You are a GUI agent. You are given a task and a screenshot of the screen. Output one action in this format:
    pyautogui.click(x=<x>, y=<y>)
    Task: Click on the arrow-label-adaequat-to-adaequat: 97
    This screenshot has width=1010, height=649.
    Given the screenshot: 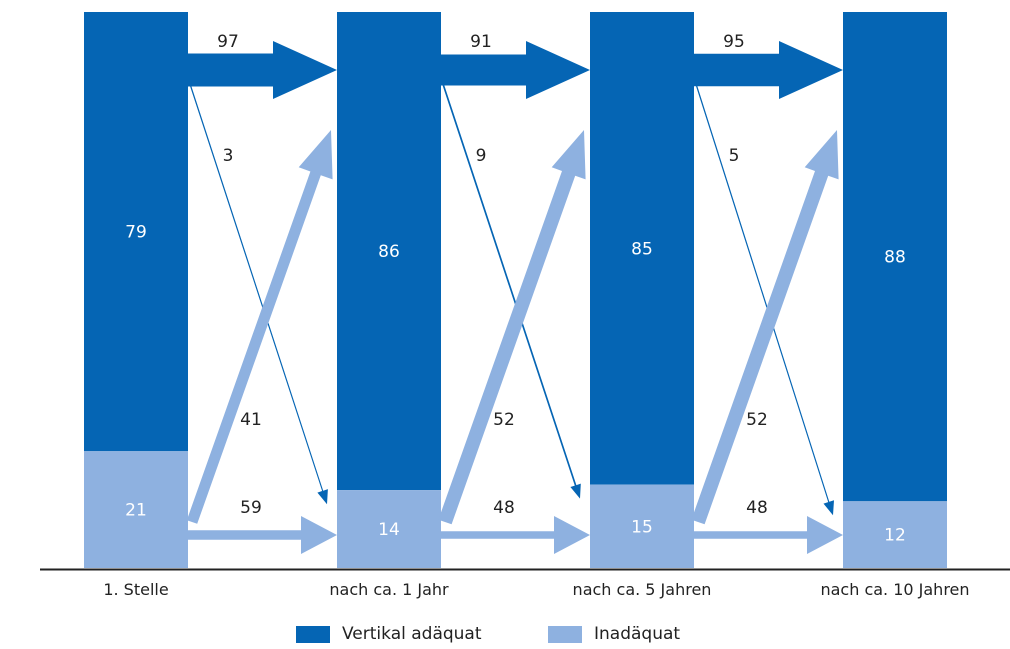 What is the action you would take?
    pyautogui.click(x=228, y=42)
    